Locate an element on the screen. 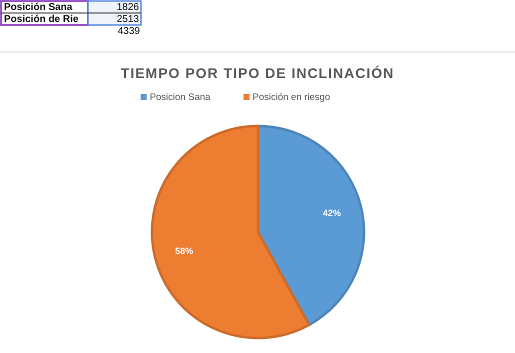 The height and width of the screenshot is (353, 515). legend-label: Posición en riesgo is located at coordinates (291, 97).